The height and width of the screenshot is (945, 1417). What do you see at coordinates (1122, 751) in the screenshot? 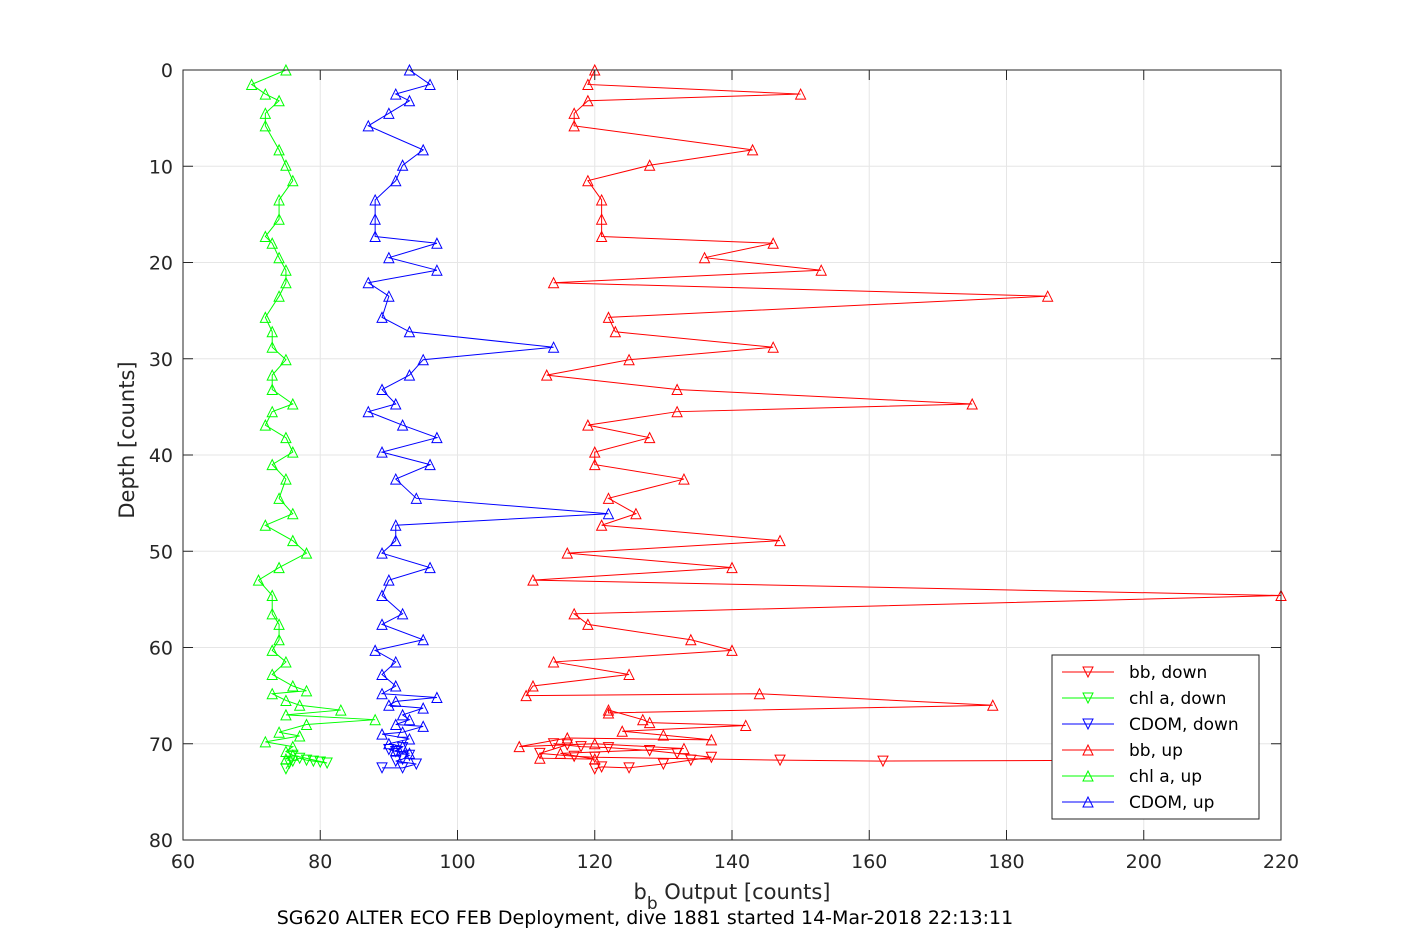
I see `legend-item: bb, up` at bounding box center [1122, 751].